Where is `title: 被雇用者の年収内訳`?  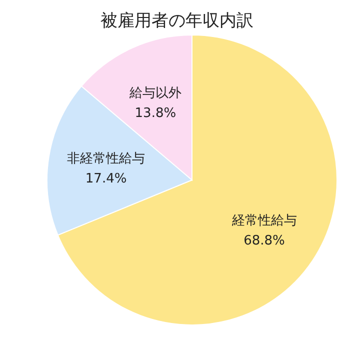
title: 被雇用者の年収内訳 is located at coordinates (177, 21).